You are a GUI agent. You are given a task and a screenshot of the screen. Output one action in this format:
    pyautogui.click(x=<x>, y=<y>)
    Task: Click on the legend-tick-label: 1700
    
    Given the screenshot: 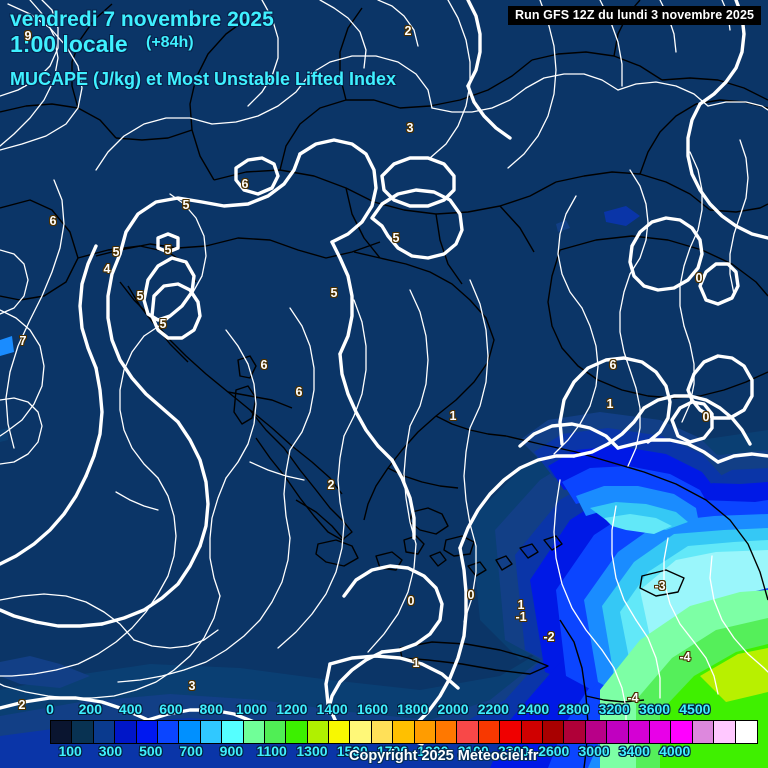 What is the action you would take?
    pyautogui.click(x=392, y=751)
    